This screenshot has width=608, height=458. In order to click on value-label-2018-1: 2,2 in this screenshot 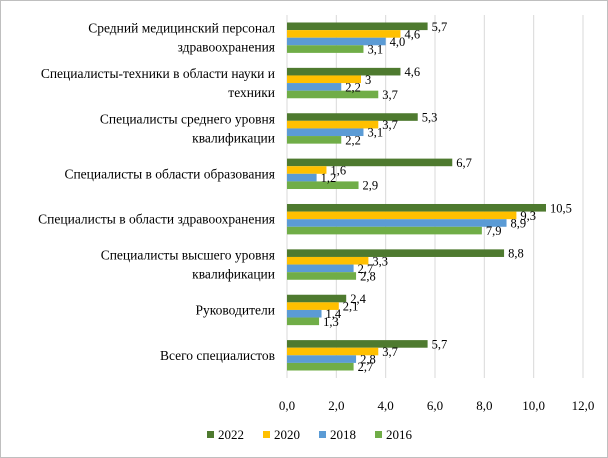, I will do `click(353, 87)`.